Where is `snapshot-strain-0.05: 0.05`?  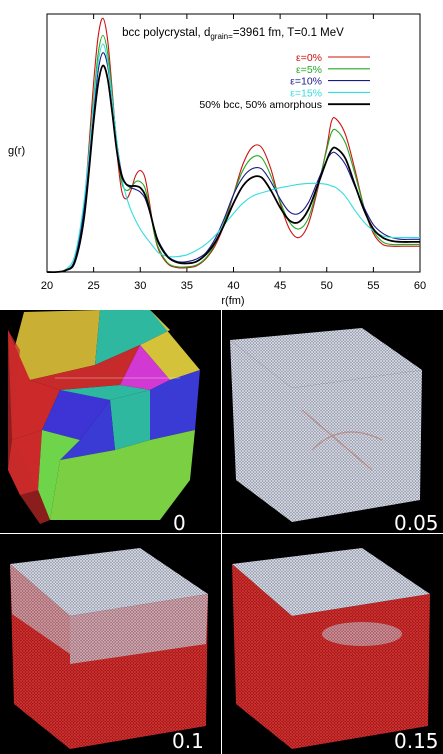
snapshot-strain-0.05: 0.05 is located at coordinates (332, 421).